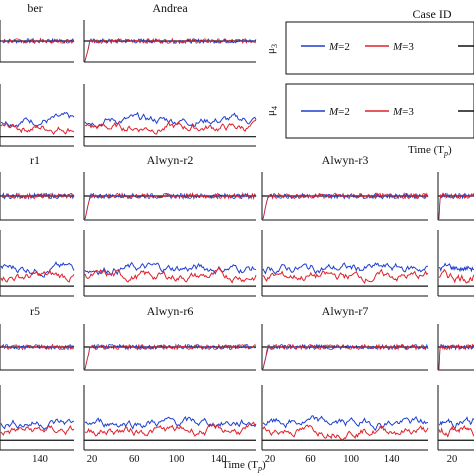  I want to click on panel-title: ber, so click(34, 8).